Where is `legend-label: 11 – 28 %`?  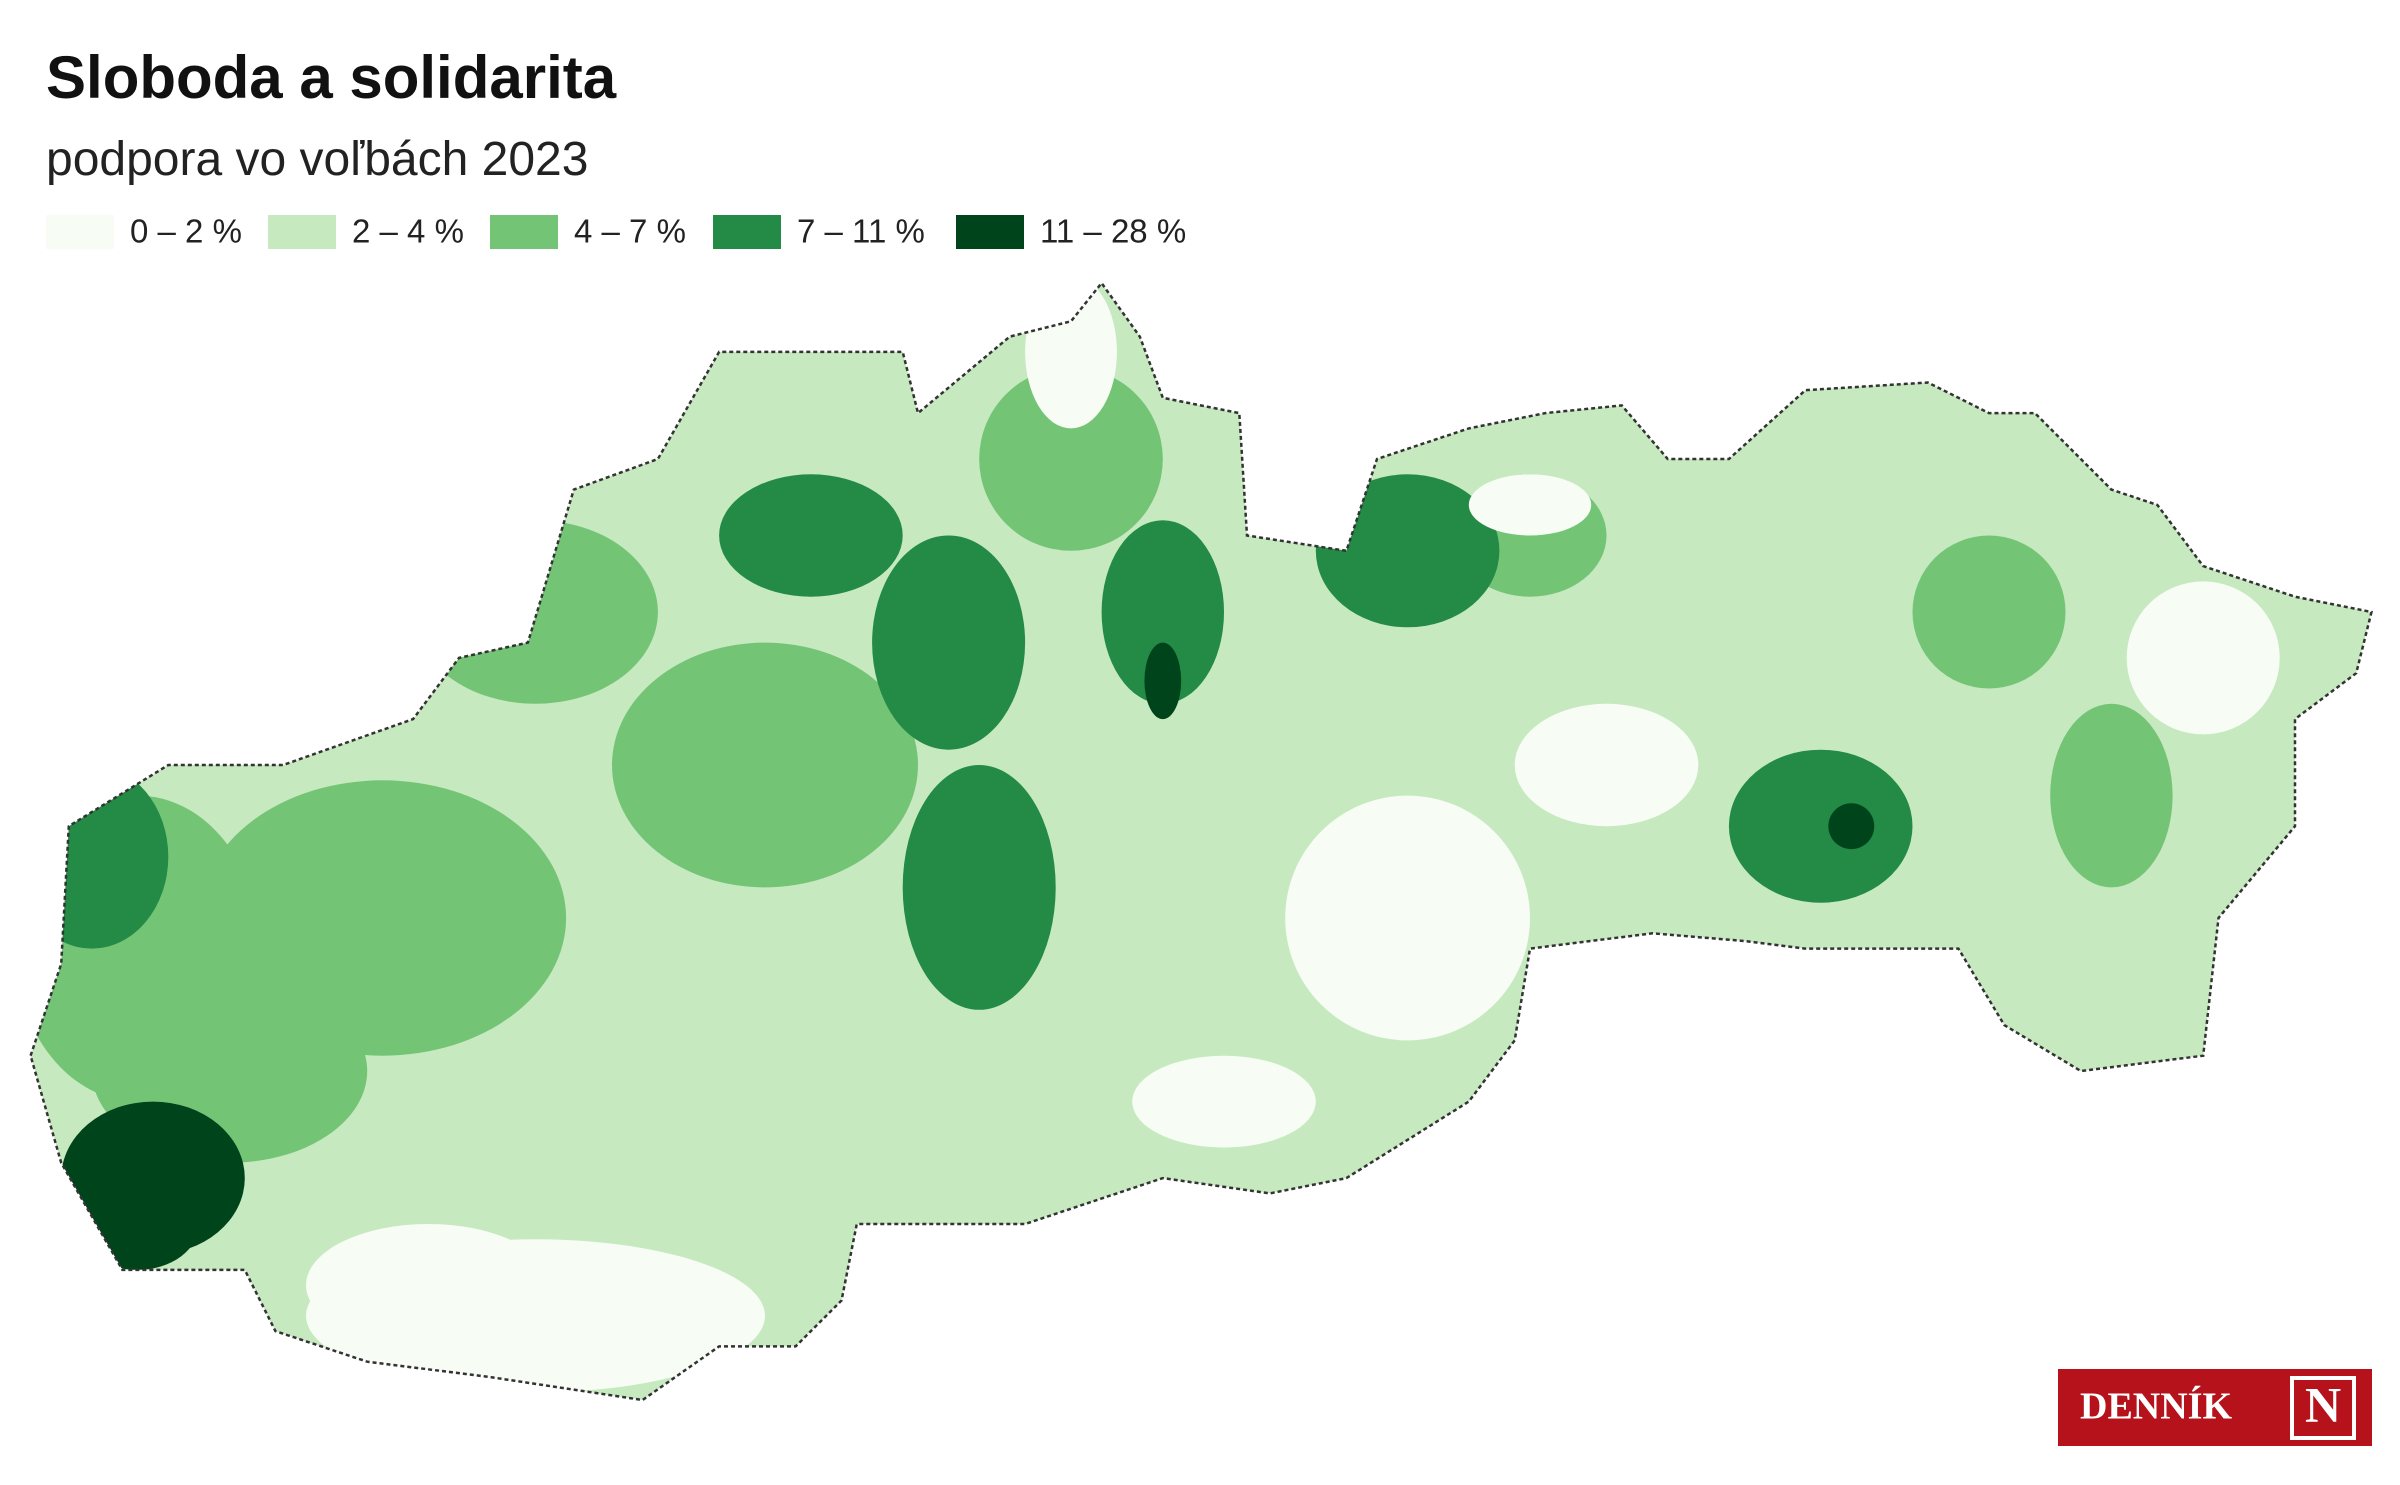 legend-label: 11 – 28 % is located at coordinates (1113, 231).